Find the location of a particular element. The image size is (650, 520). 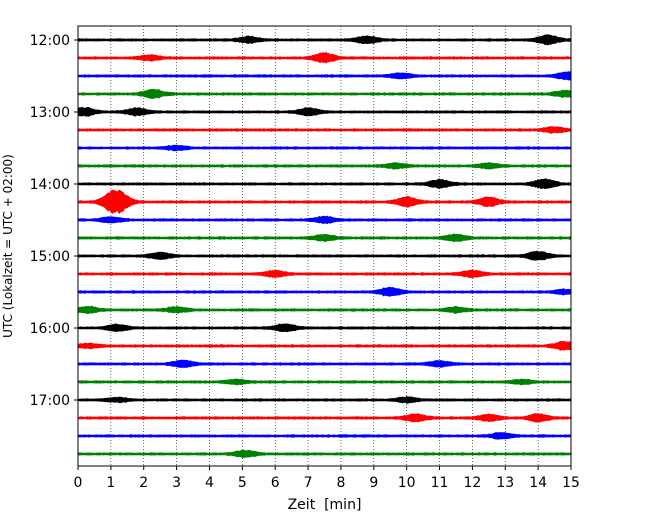

x-tick-label: 6 is located at coordinates (275, 483).